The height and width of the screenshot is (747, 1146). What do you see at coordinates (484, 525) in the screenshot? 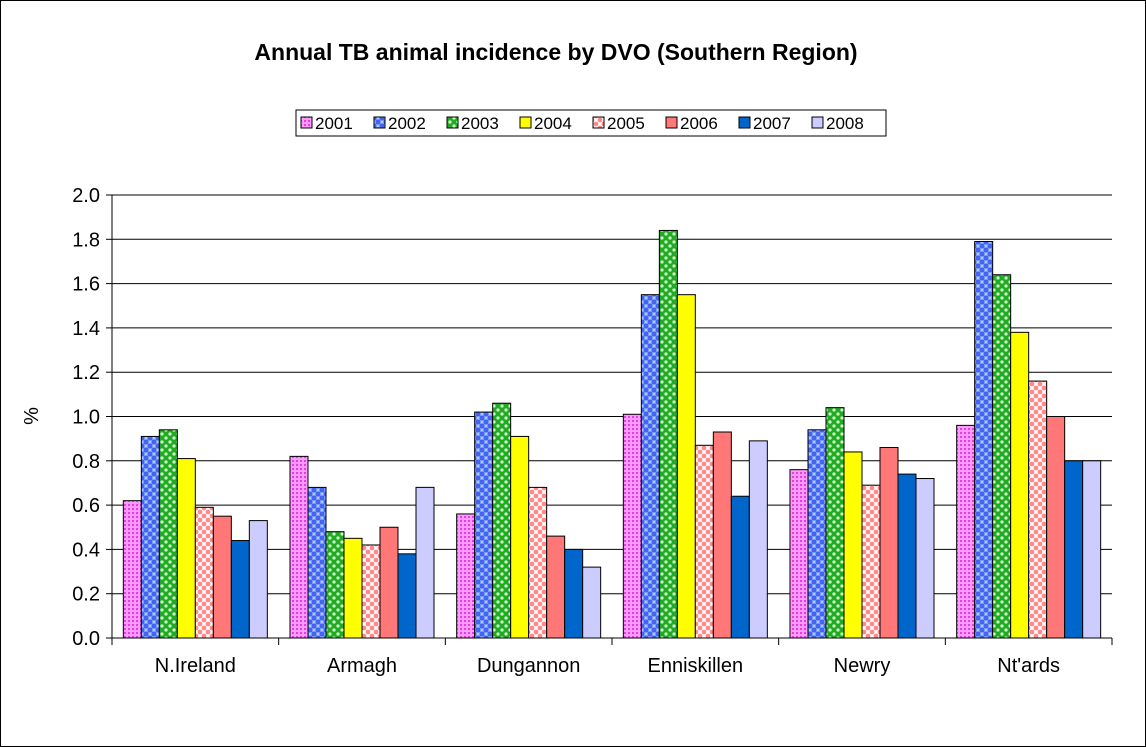
I see `bar-2002-dungannon` at bounding box center [484, 525].